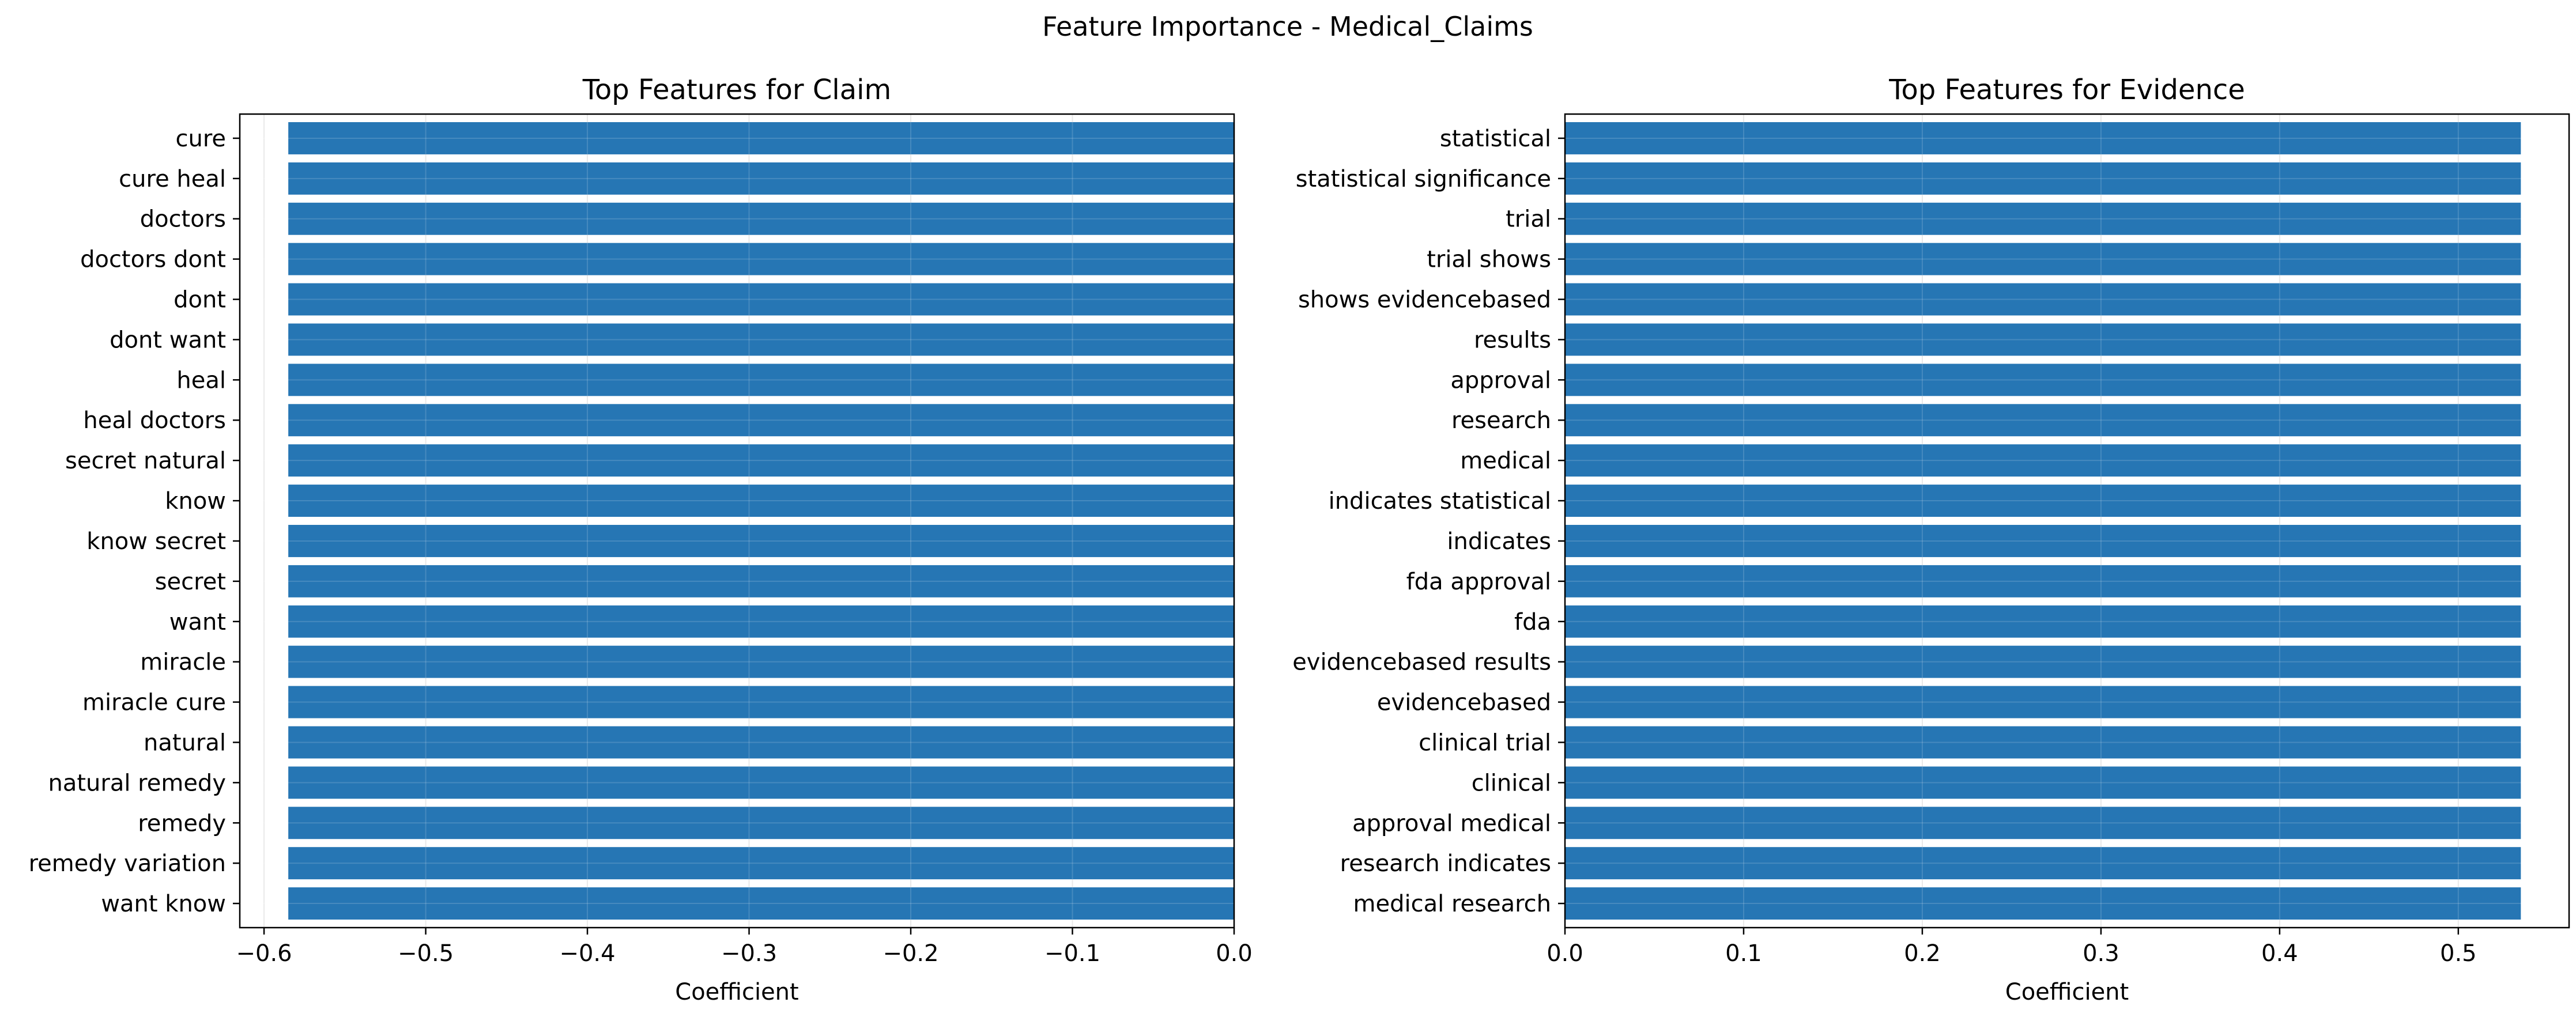 The image size is (2576, 1025). Describe the element at coordinates (1234, 953) in the screenshot. I see `claim-xtick-label: 0.0` at that location.